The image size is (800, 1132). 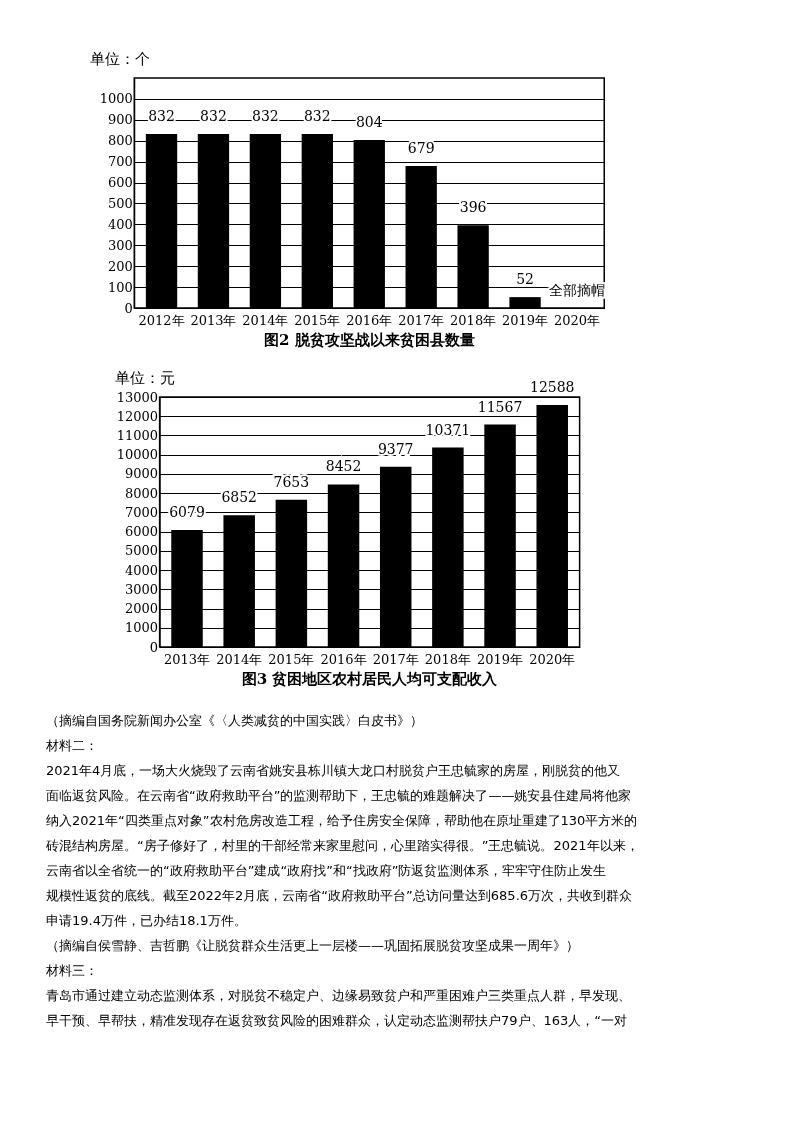 What do you see at coordinates (120, 203) in the screenshot?
I see `y-tick-label: 500` at bounding box center [120, 203].